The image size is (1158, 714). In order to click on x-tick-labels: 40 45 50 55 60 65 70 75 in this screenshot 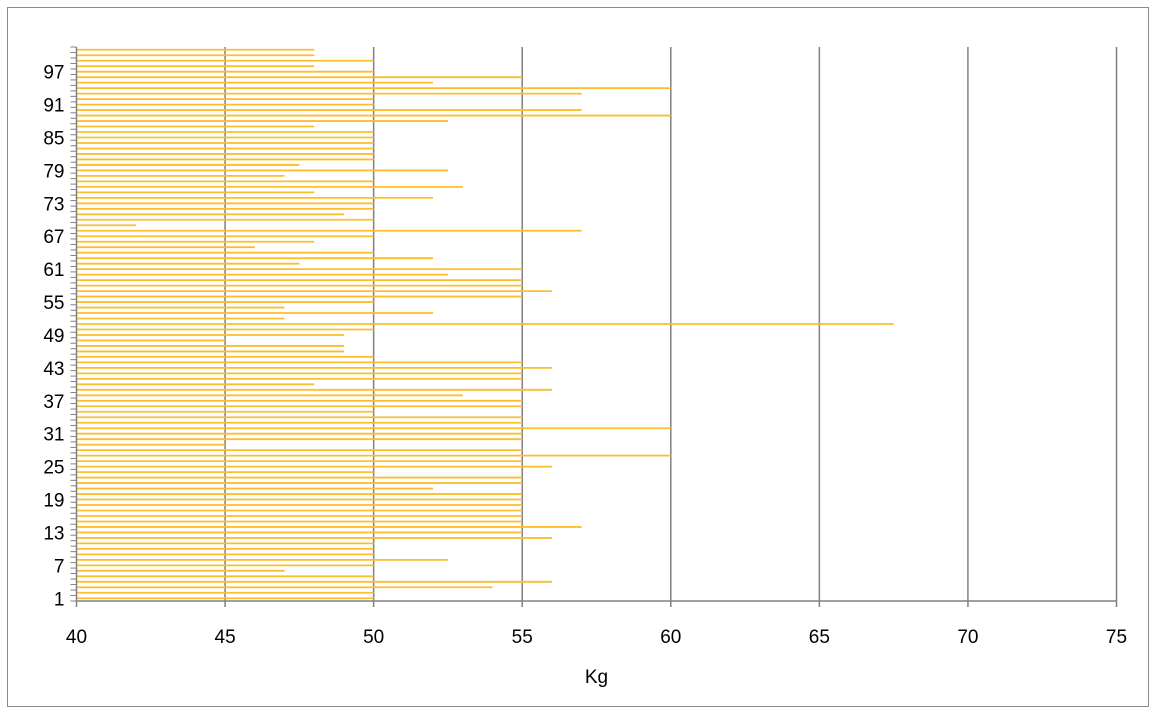, I will do `click(596, 637)`.